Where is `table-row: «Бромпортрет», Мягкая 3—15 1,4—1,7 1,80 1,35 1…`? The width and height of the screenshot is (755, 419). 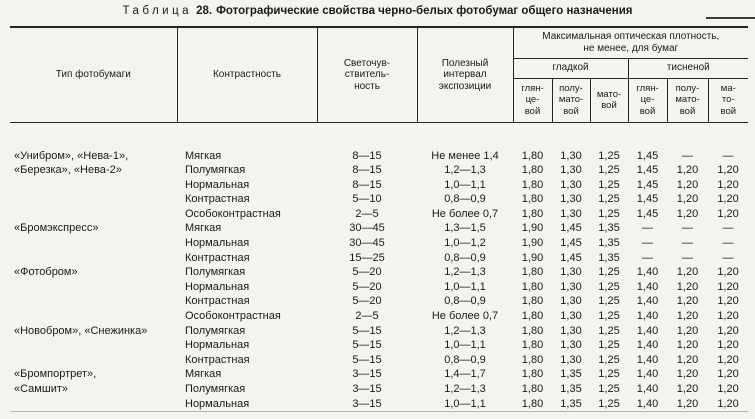
table-row: «Бромпортрет», Мягкая 3—15 1,4—1,7 1,80 1,35 1… is located at coordinates (379, 374).